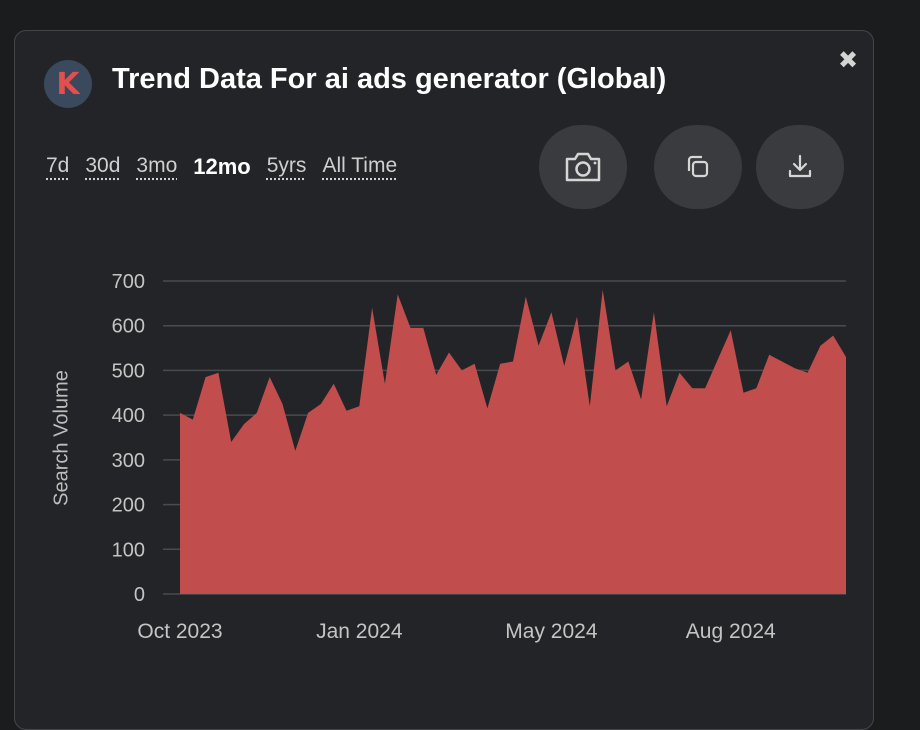 This screenshot has height=730, width=920. Describe the element at coordinates (389, 79) in the screenshot. I see `panel-title: Trend Data For ai ads generator (Global)` at that location.